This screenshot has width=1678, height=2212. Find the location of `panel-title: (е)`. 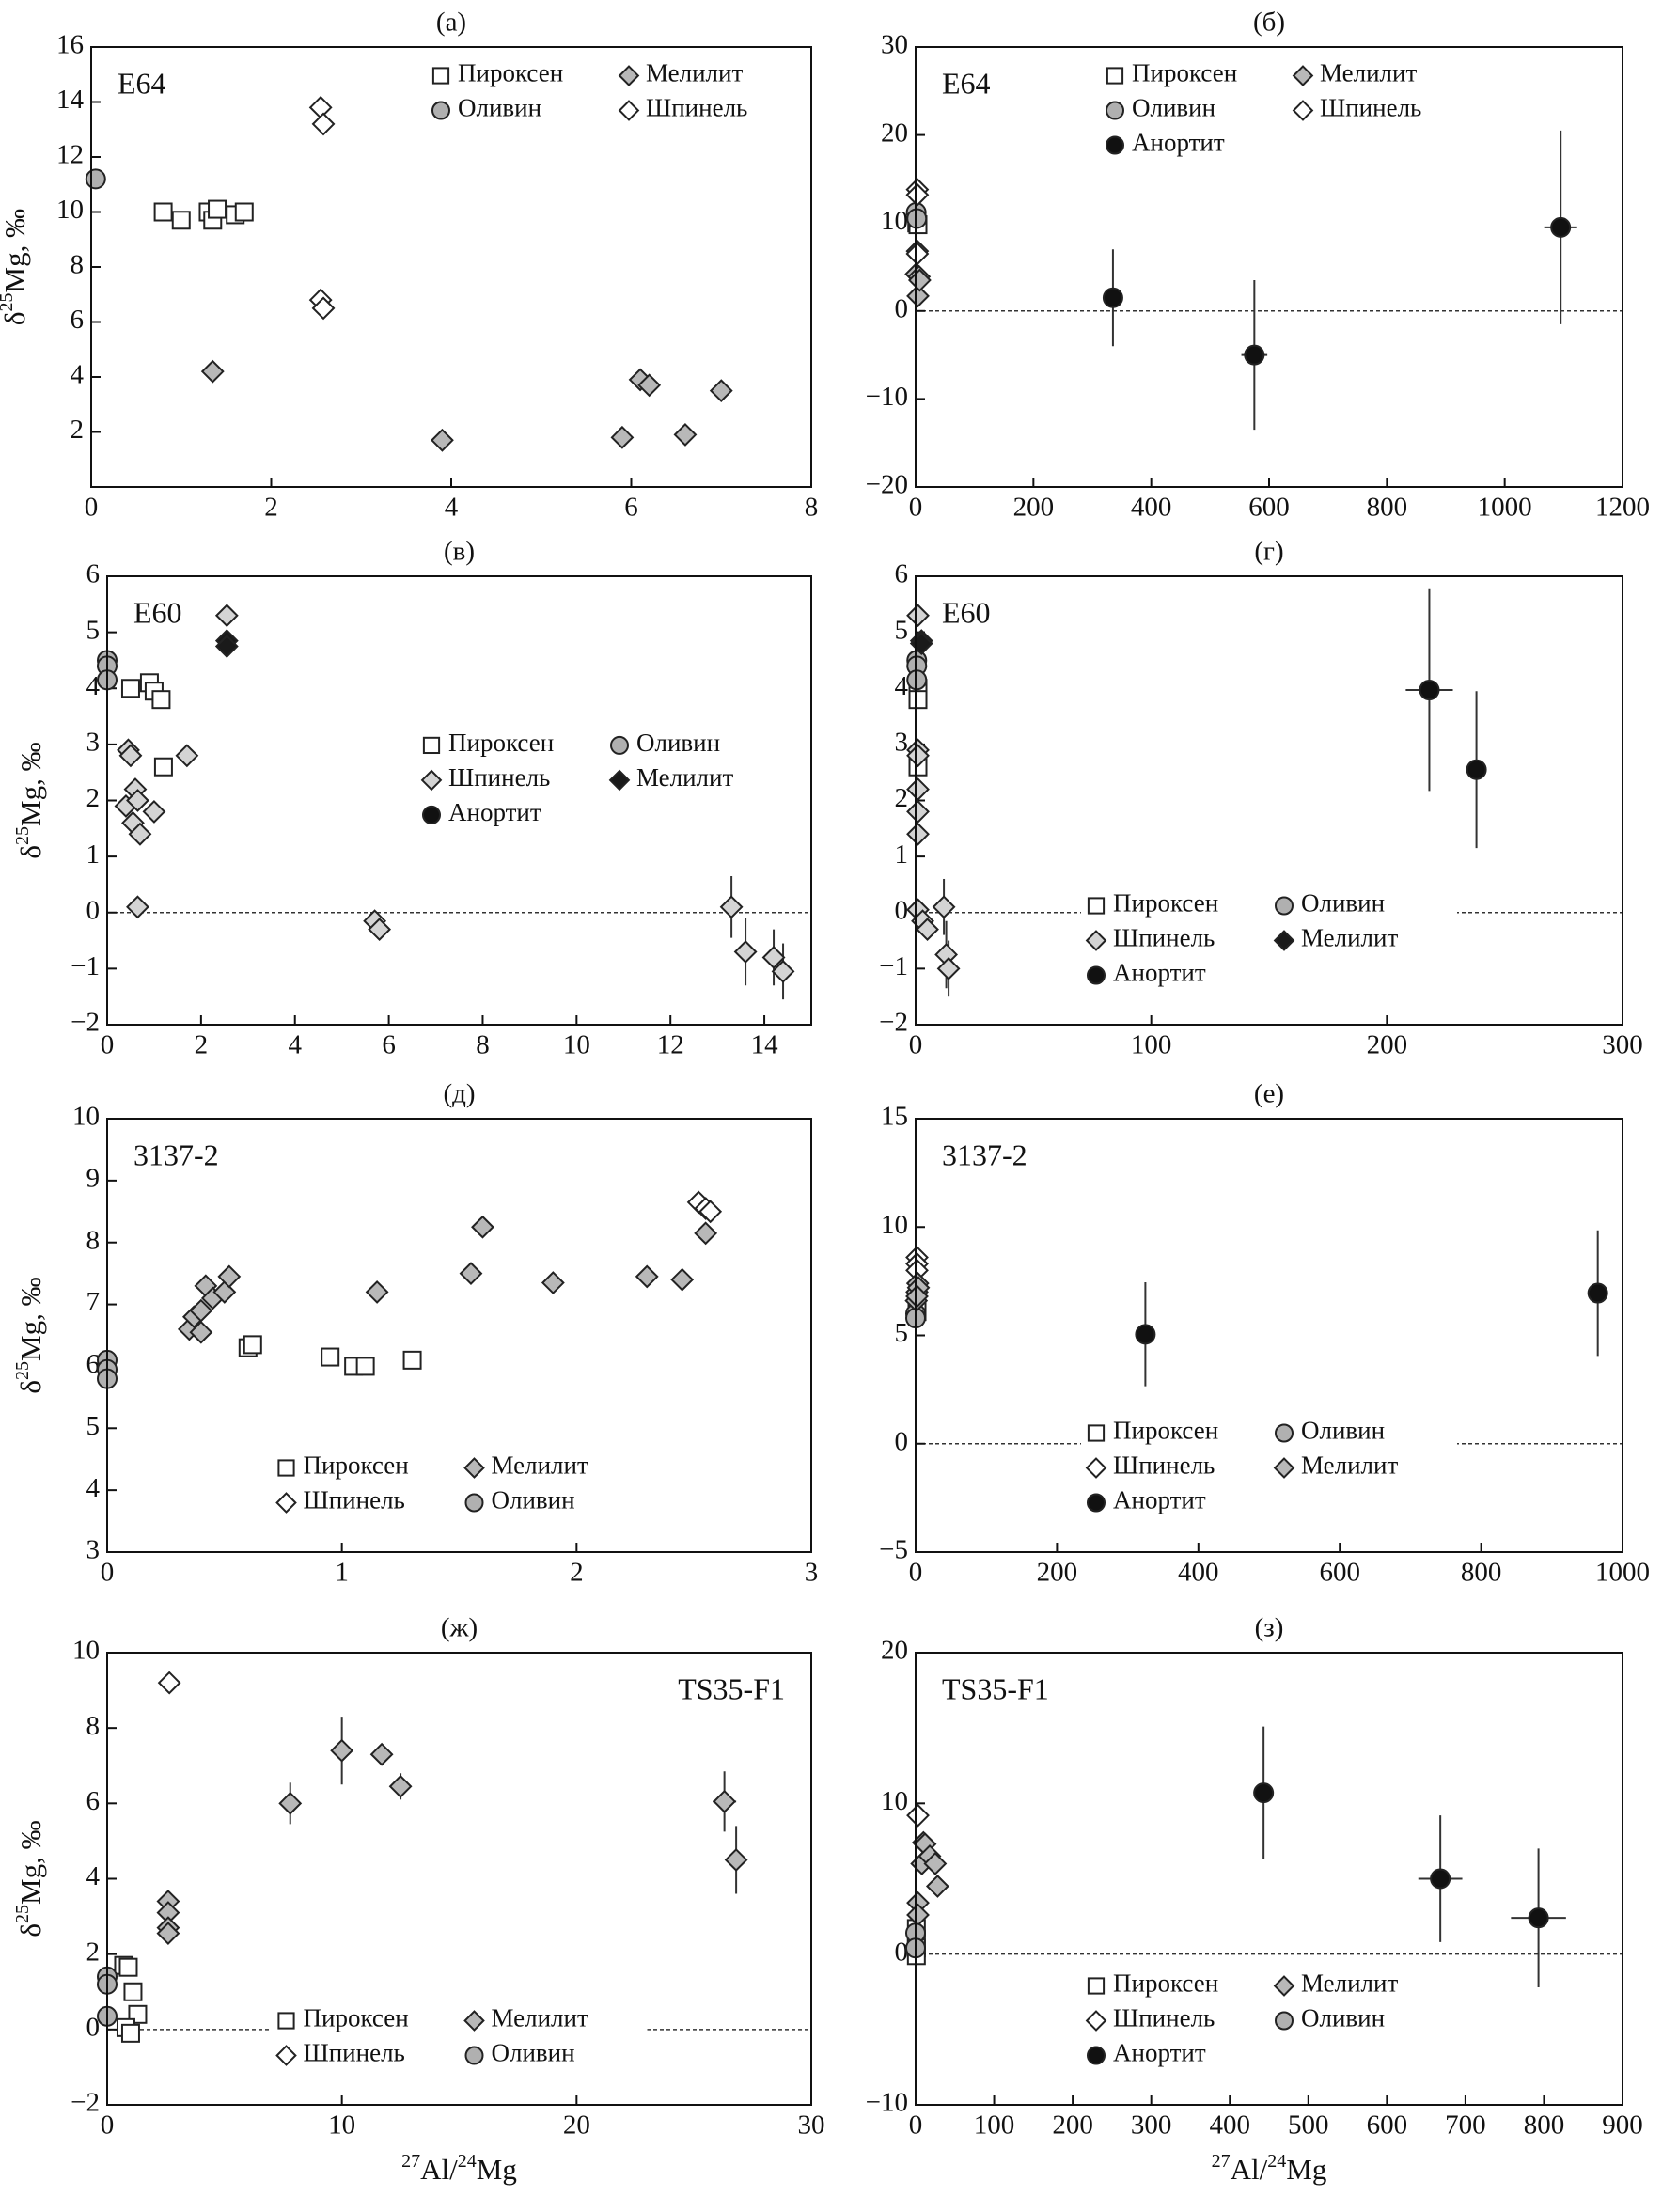

panel-title: (е) is located at coordinates (1269, 1094).